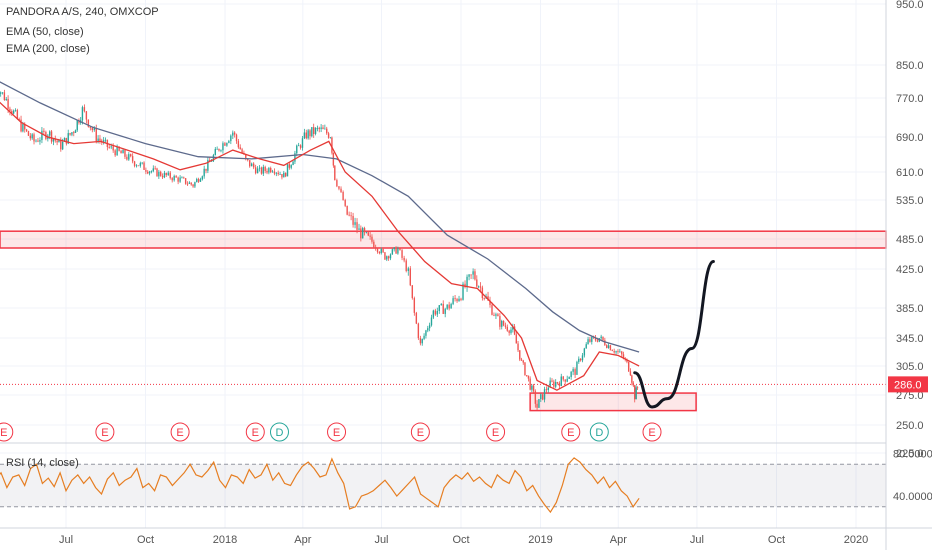 This screenshot has height=550, width=932. What do you see at coordinates (571, 432) in the screenshot?
I see `earnings-marker: E` at bounding box center [571, 432].